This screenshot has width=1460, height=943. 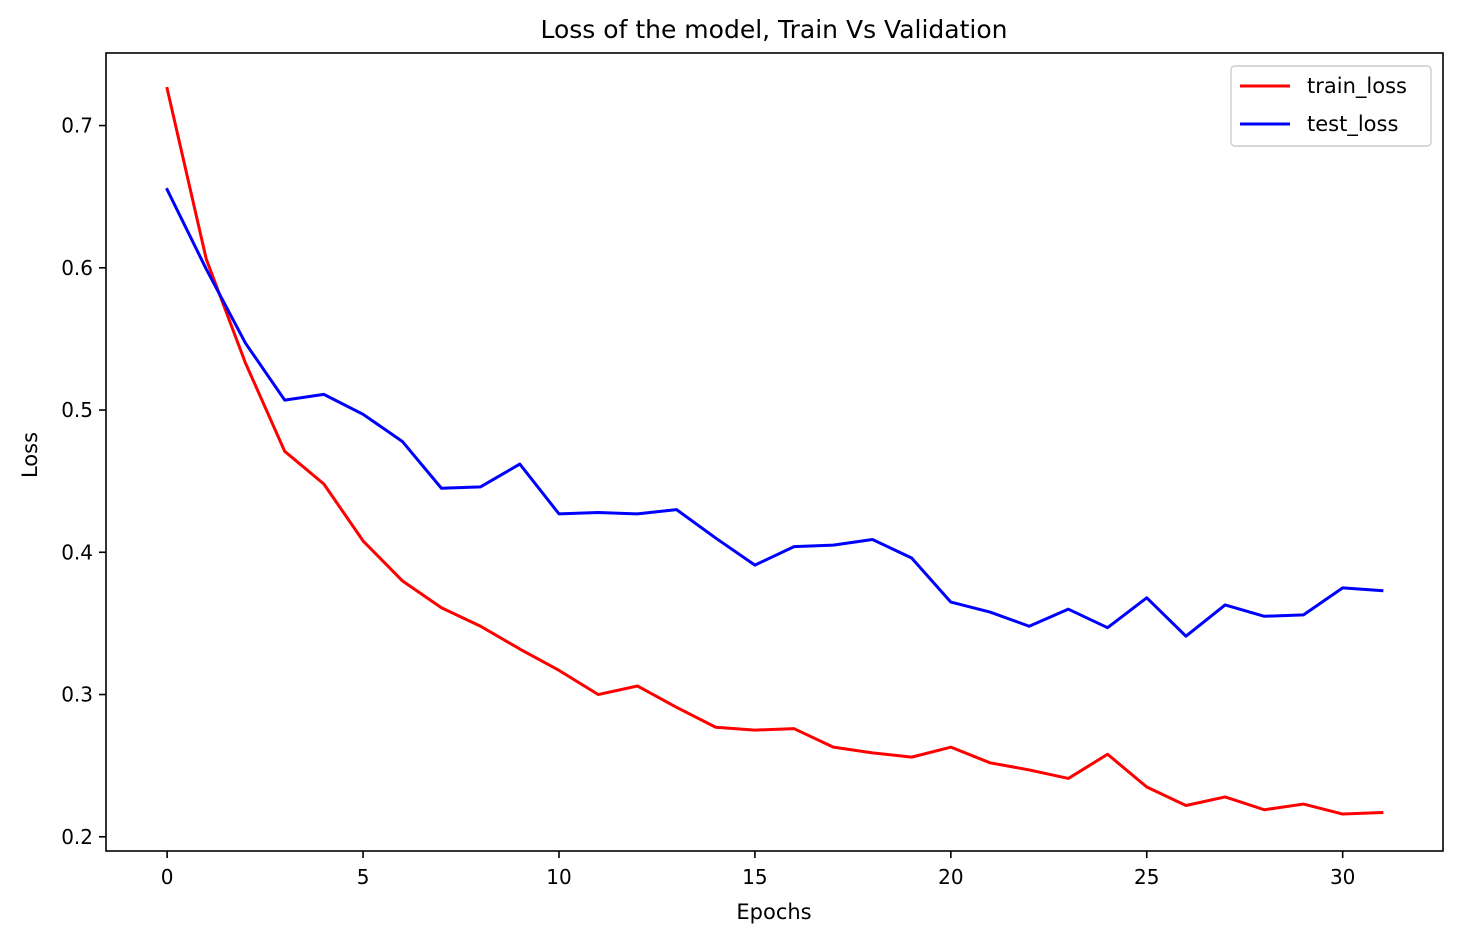 What do you see at coordinates (1352, 124) in the screenshot?
I see `legend-label-test-loss: test_loss` at bounding box center [1352, 124].